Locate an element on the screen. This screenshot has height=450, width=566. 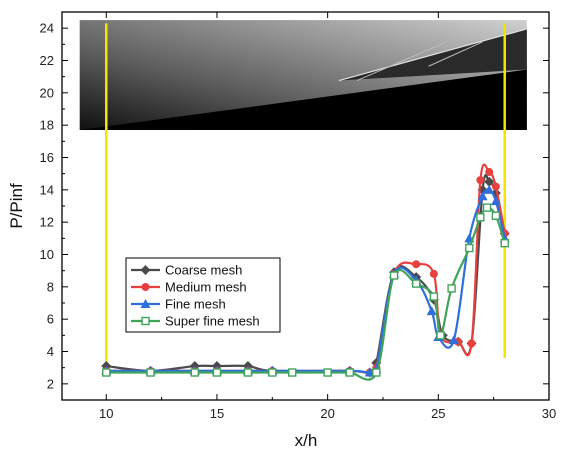
y-tick-label: 4 is located at coordinates (50, 351).